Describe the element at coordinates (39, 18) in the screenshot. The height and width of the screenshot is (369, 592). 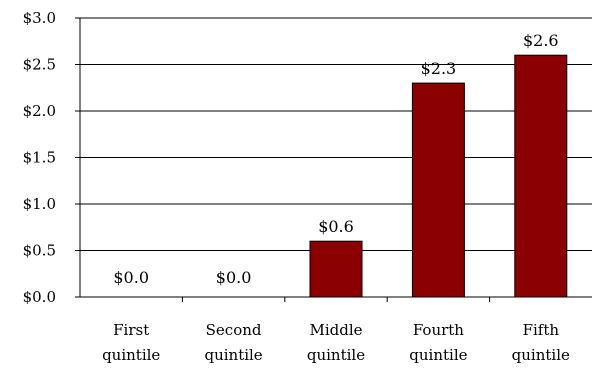
I see `y-tick-label: $3.0` at that location.